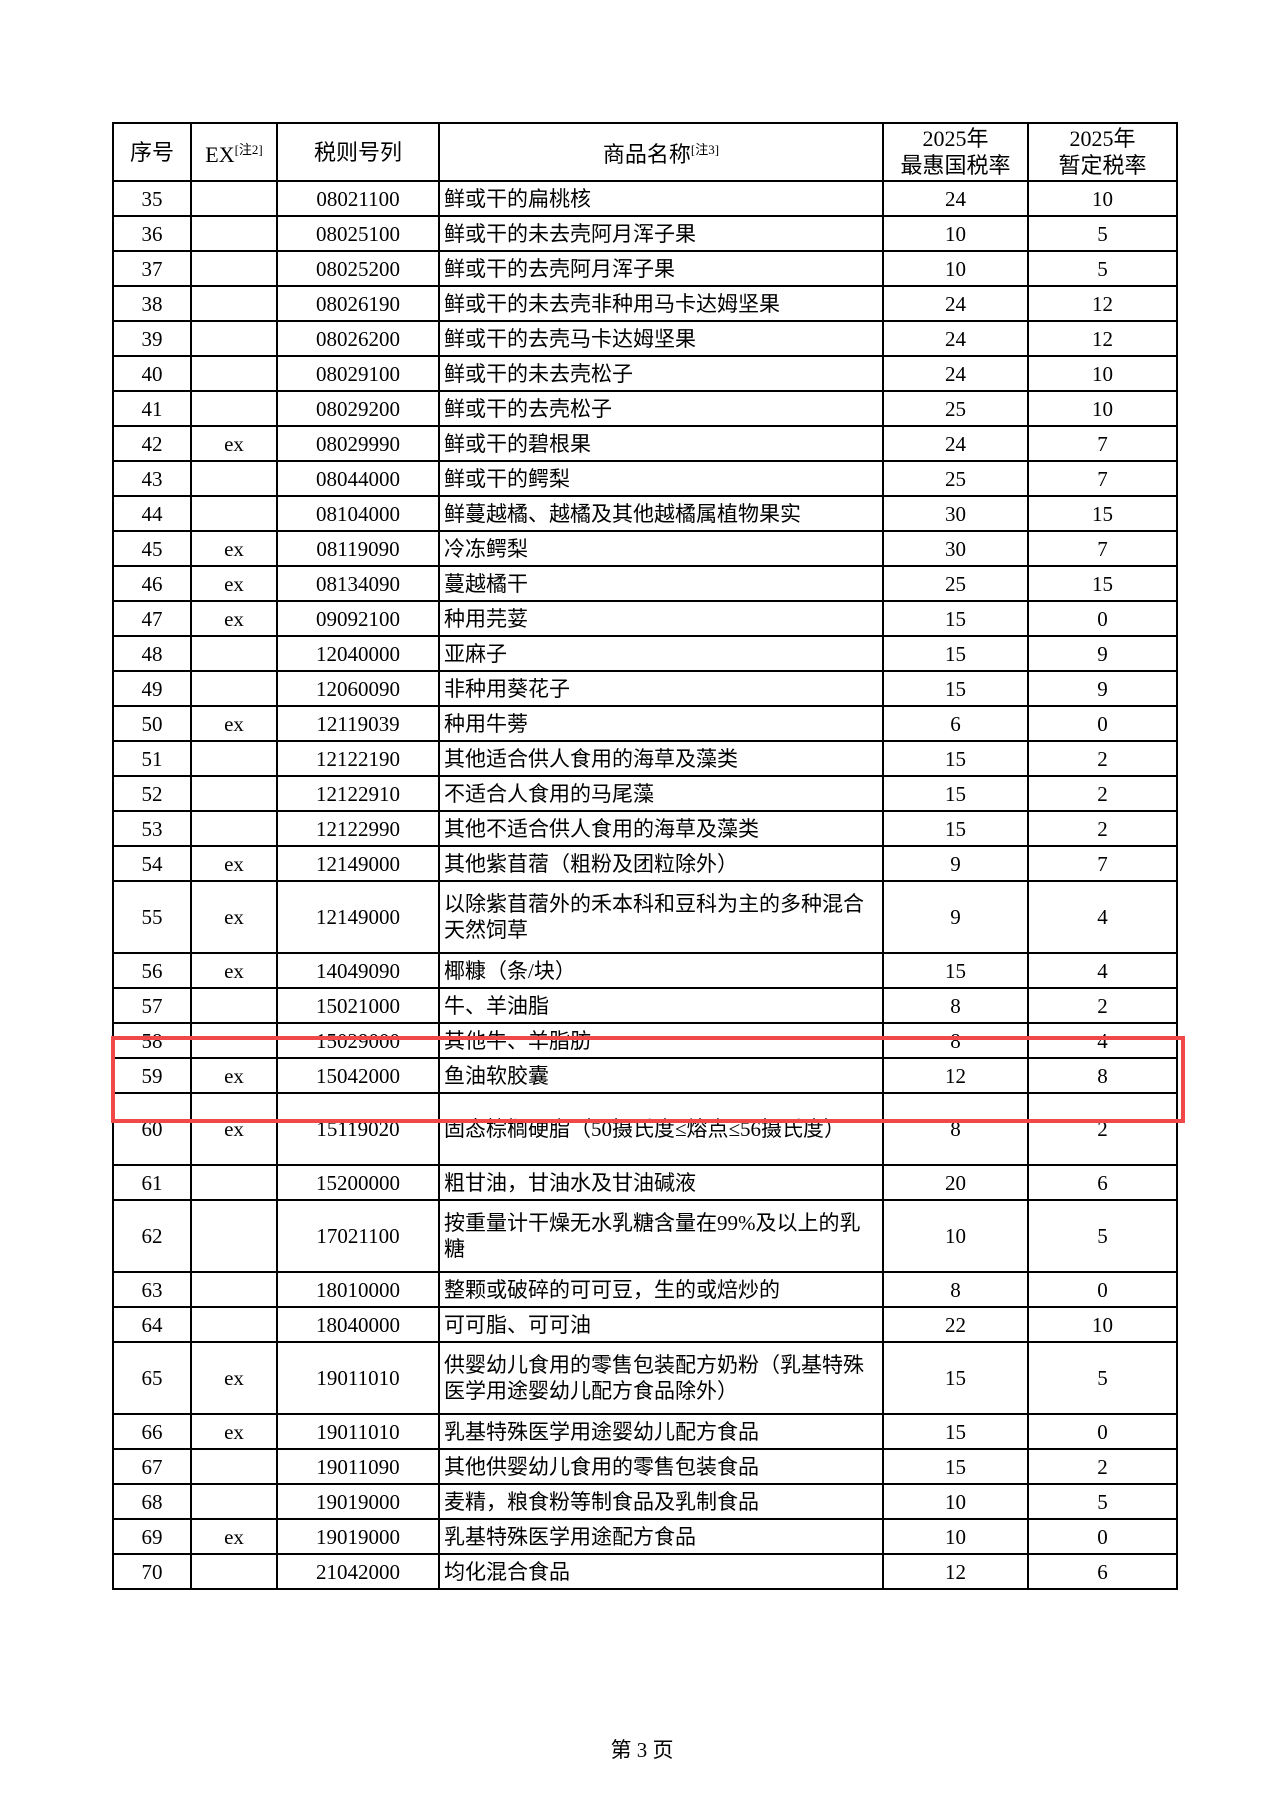 This screenshot has height=1811, width=1280. Describe the element at coordinates (358, 478) in the screenshot. I see `cell-code: 08044000` at that location.